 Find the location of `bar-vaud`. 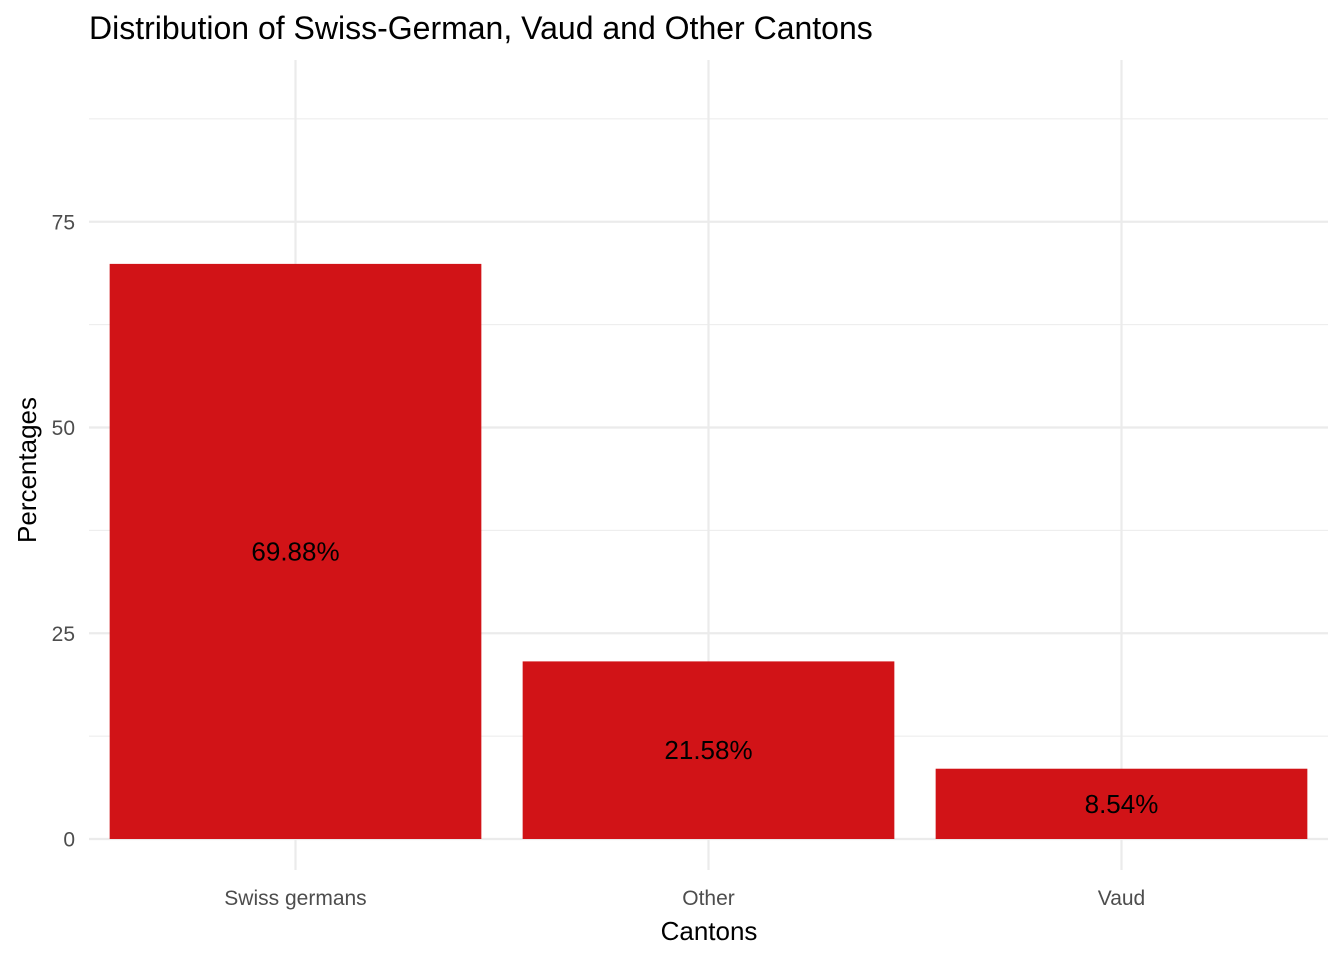

bar-vaud is located at coordinates (1121, 803).